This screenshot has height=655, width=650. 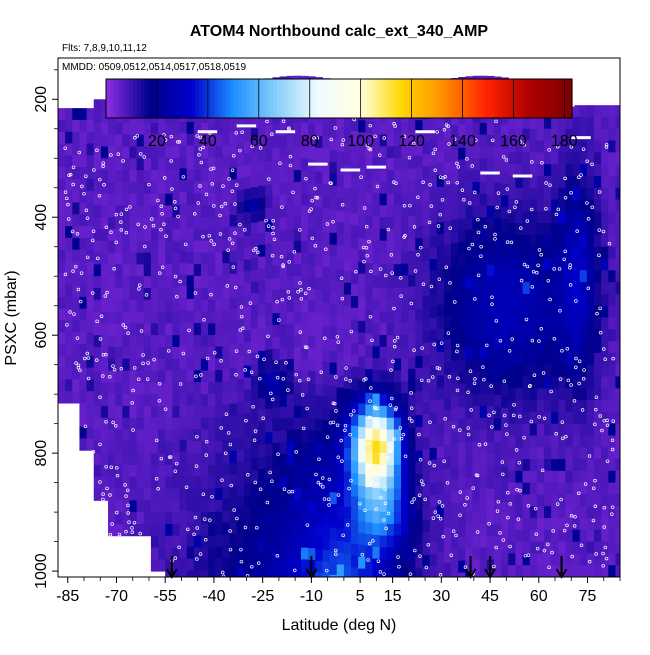 I want to click on colorbar-tick-label: 100, so click(x=360, y=141).